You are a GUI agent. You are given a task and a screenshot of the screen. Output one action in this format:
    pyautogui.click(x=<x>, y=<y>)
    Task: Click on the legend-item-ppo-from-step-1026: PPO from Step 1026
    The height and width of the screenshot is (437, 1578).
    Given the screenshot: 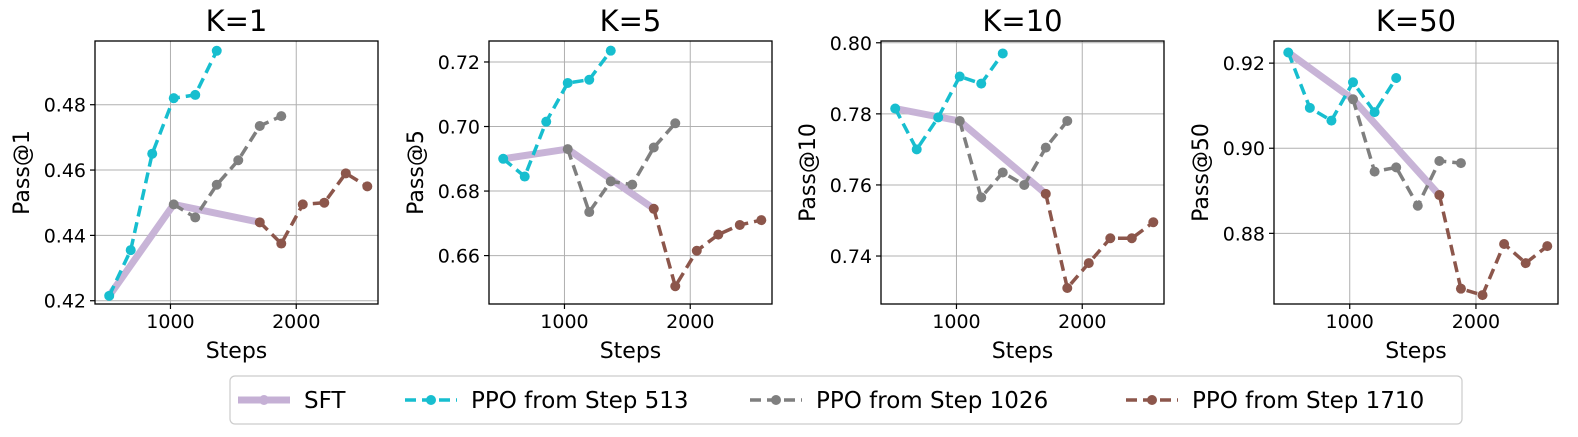 What is the action you would take?
    pyautogui.click(x=899, y=401)
    